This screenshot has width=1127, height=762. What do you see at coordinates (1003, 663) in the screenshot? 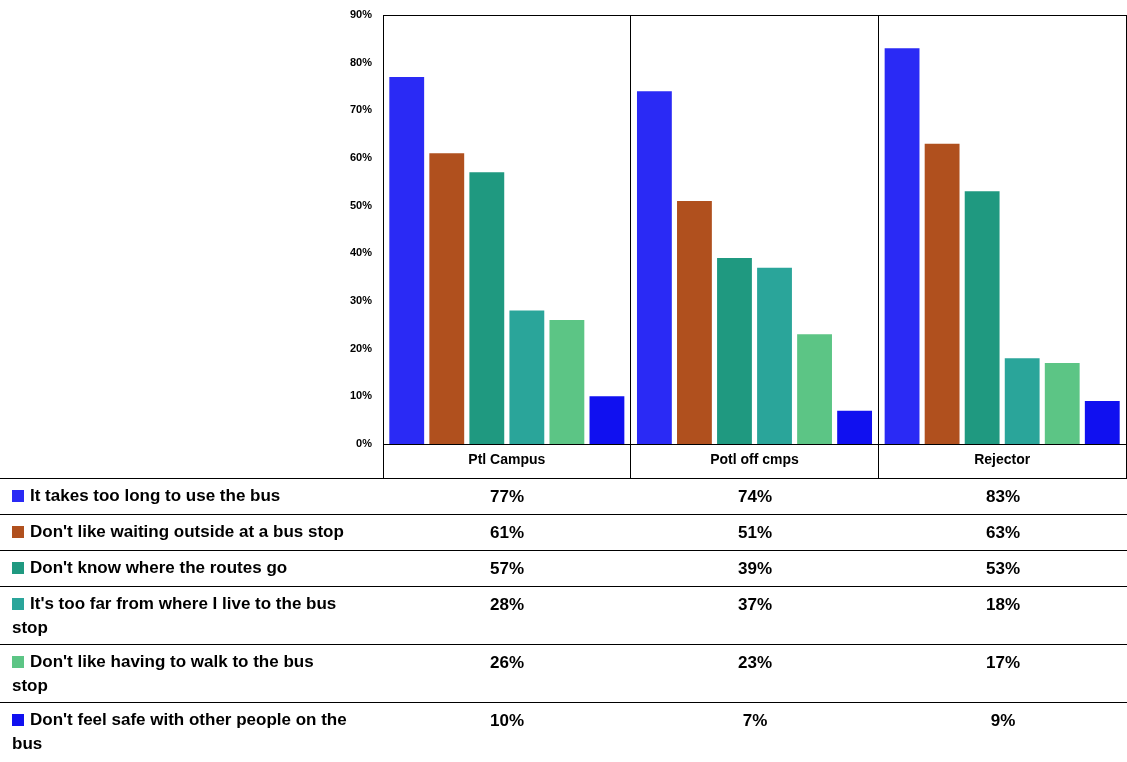
I see `data-label: 17%` at bounding box center [1003, 663].